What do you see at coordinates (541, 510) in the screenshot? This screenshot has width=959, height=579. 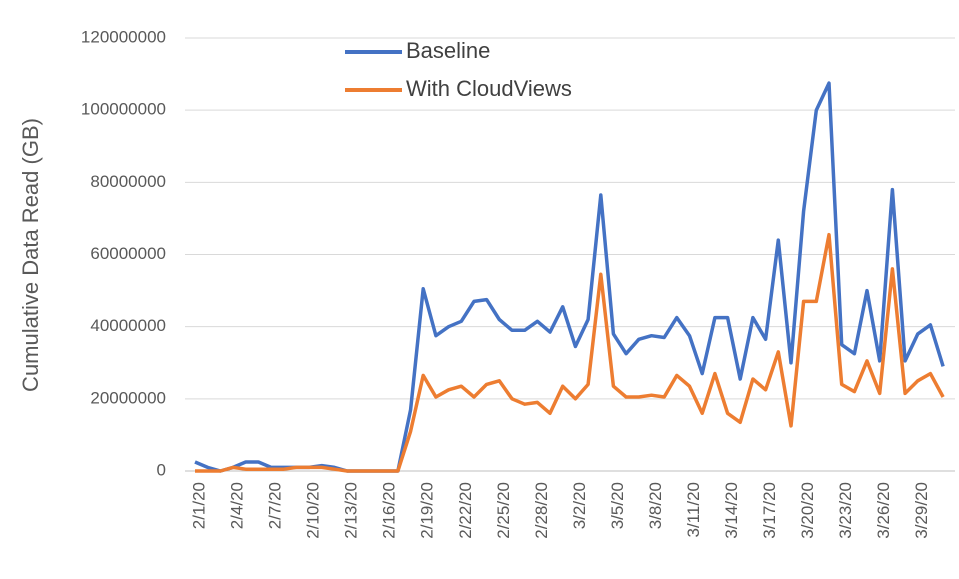 I see `x-tick-label: 2/28/20` at bounding box center [541, 510].